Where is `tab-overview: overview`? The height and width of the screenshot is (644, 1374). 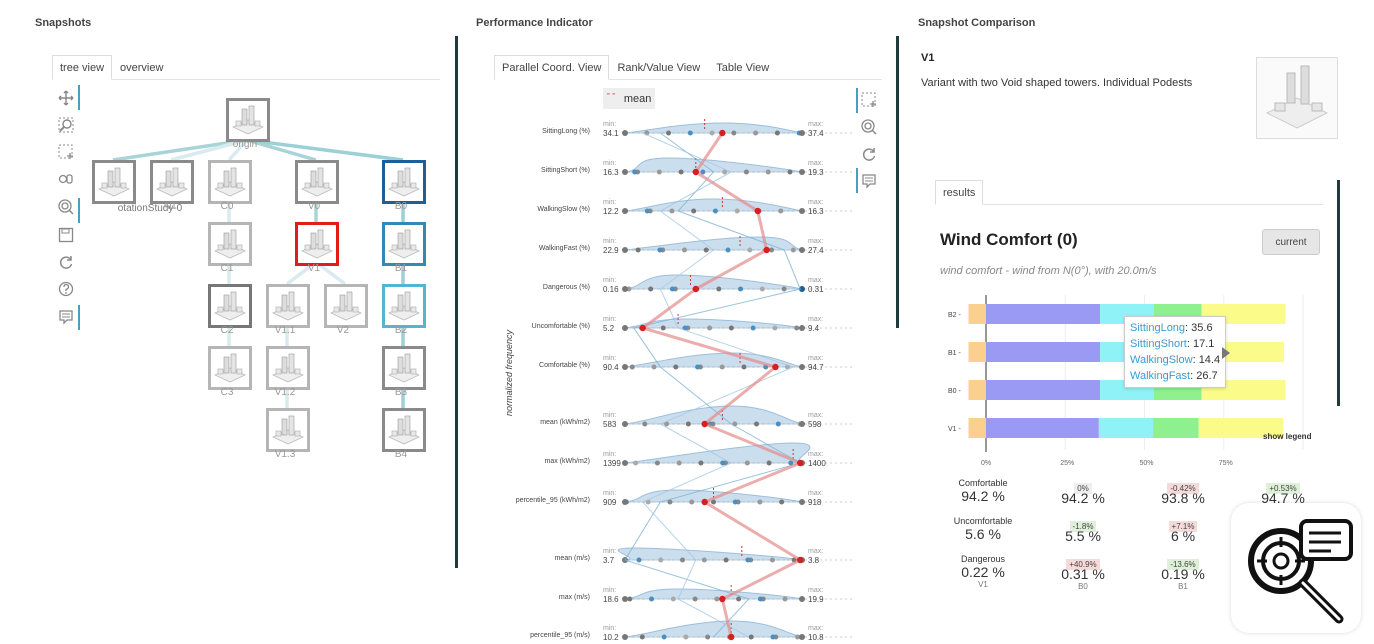 tab-overview: overview is located at coordinates (142, 68).